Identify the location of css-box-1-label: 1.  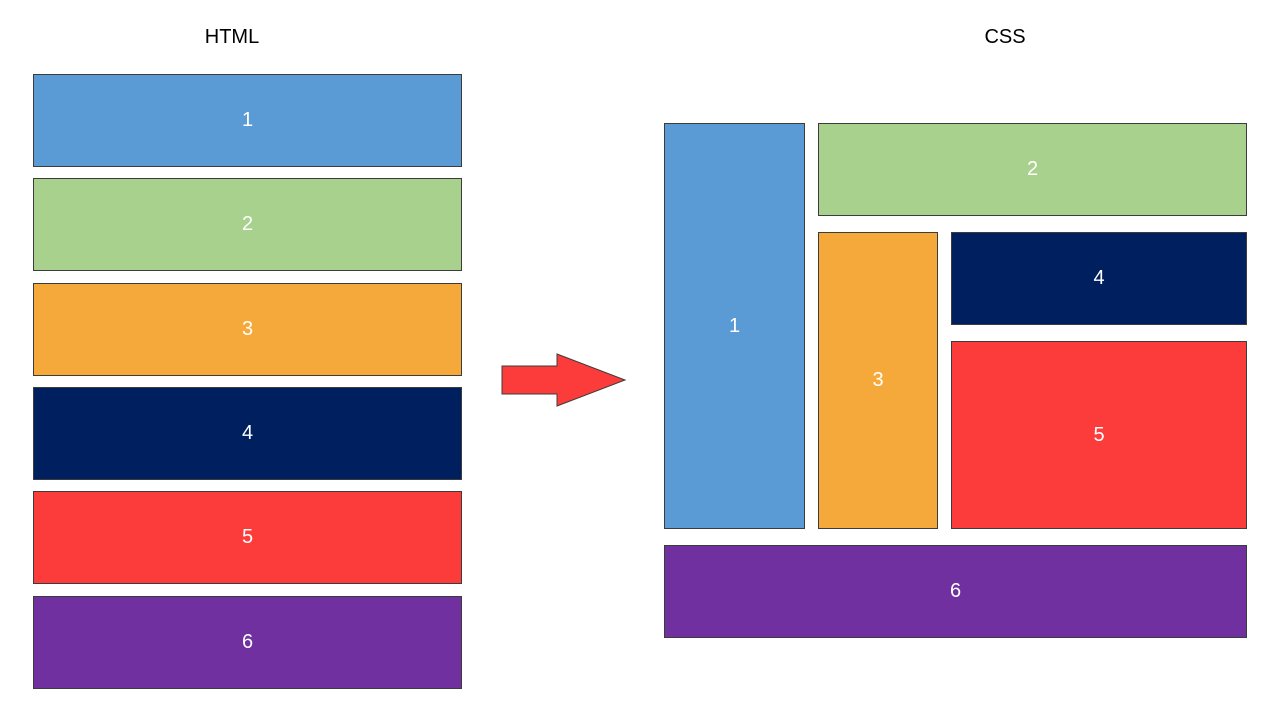
(734, 325).